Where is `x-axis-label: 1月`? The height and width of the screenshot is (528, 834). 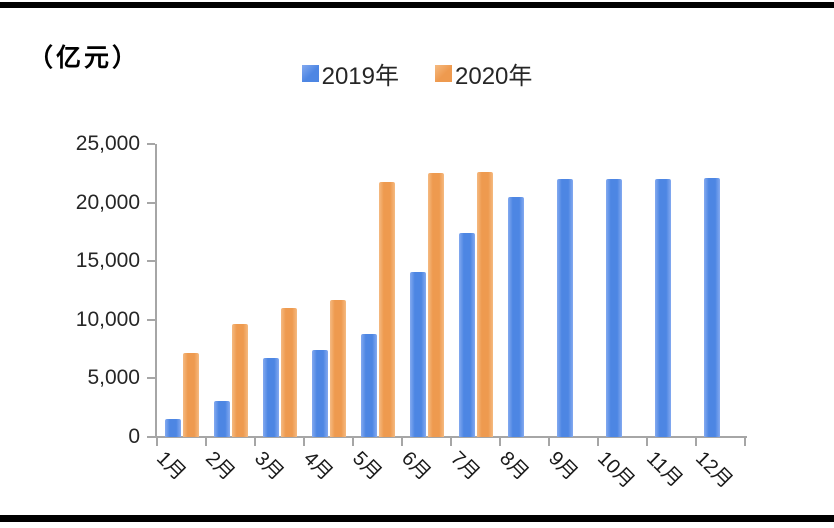 x-axis-label: 1月 is located at coordinates (170, 466).